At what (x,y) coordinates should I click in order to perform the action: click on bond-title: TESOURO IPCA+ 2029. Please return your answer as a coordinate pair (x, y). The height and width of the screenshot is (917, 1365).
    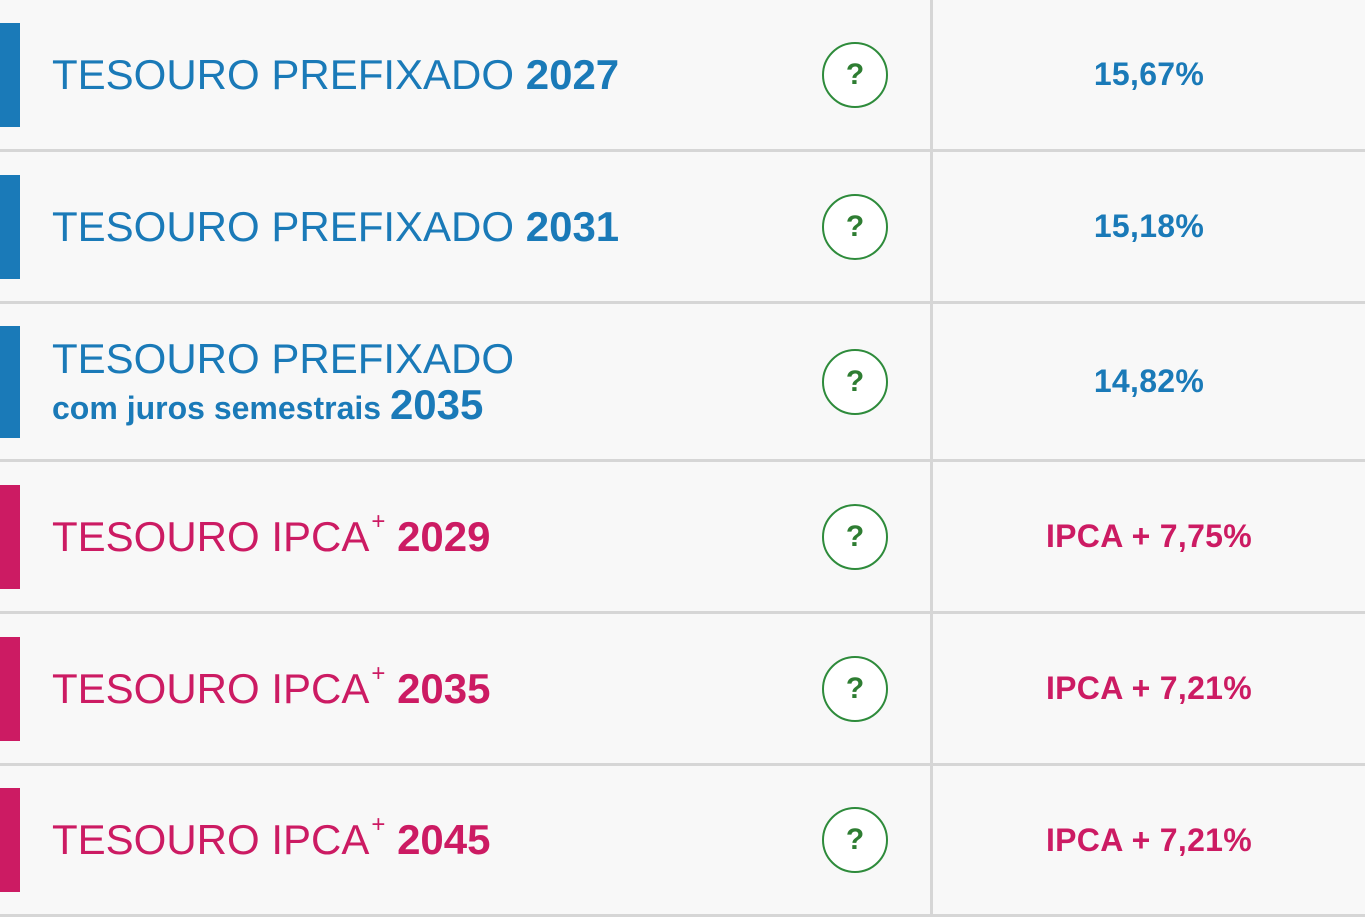
    Looking at the image, I should click on (271, 534).